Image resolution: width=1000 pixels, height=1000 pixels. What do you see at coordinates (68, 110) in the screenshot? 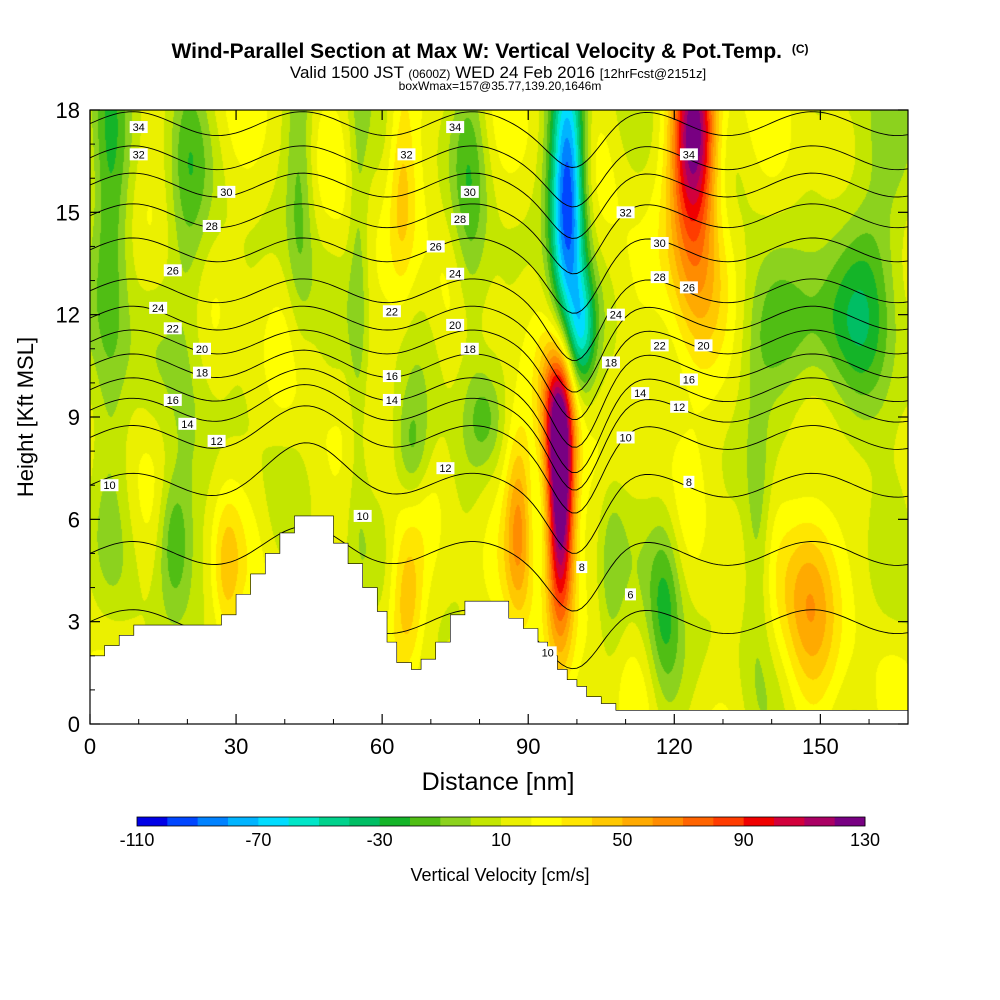
I see `y-tick-label: 18` at bounding box center [68, 110].